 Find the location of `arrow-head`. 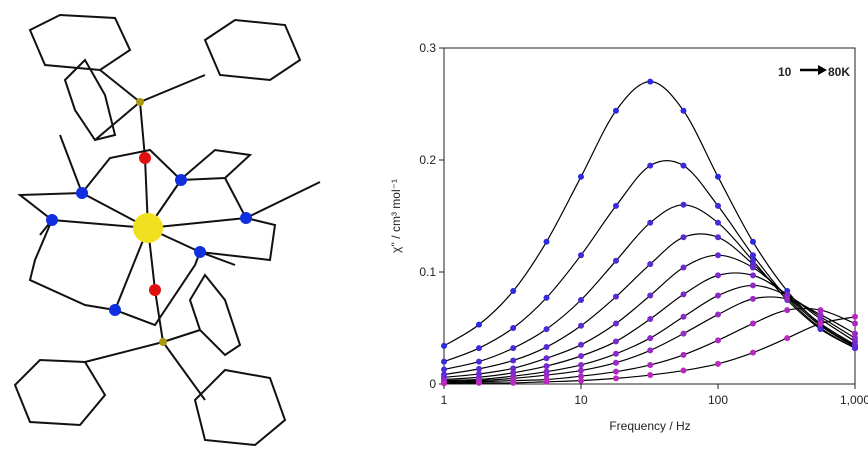

arrow-head is located at coordinates (822, 70).